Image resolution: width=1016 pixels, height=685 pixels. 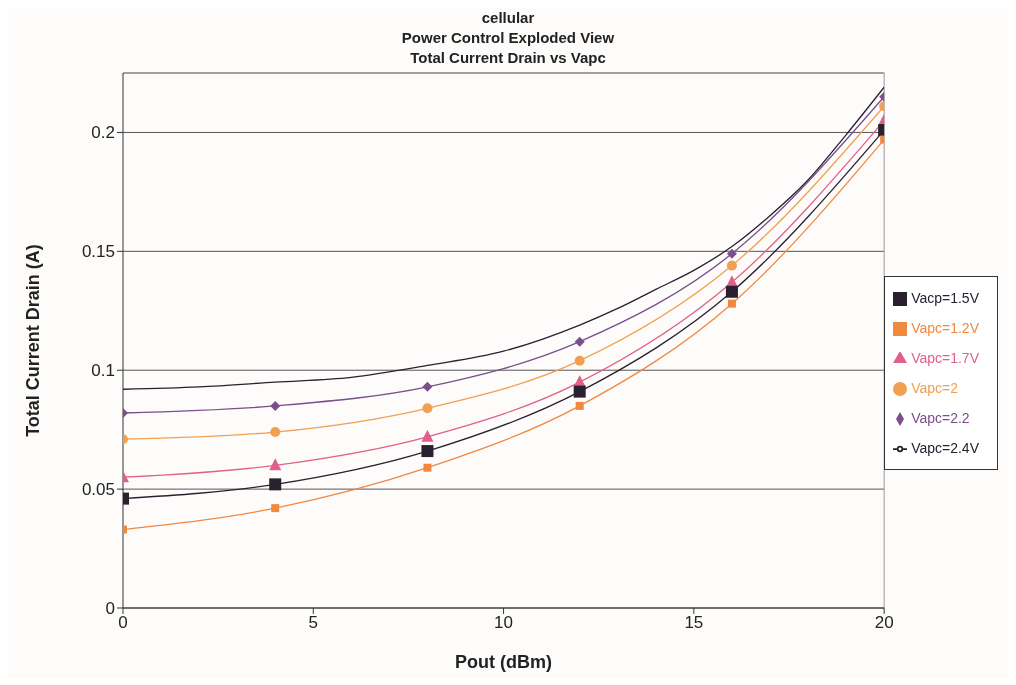 I want to click on legend-label: Vapc=2.4V, so click(x=945, y=448).